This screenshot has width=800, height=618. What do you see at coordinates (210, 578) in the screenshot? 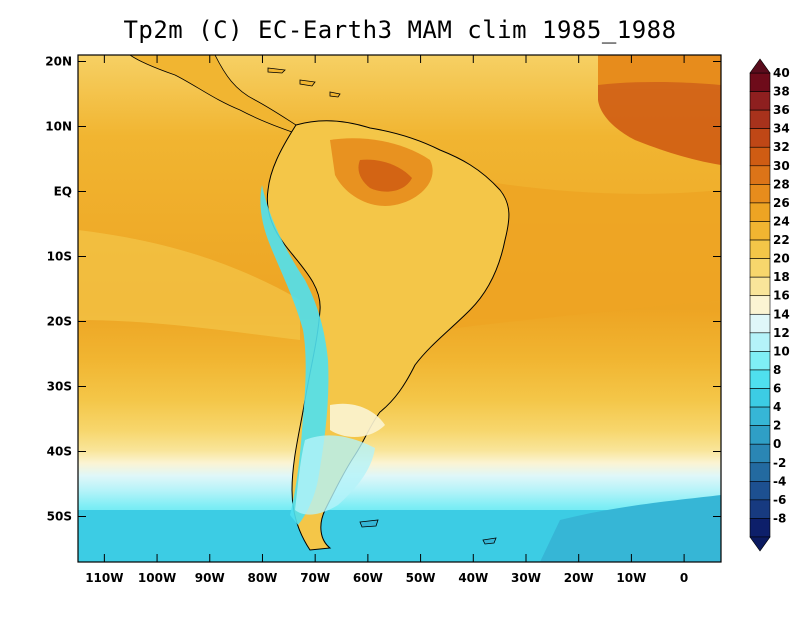
I see `lon-label: 90W` at bounding box center [210, 578].